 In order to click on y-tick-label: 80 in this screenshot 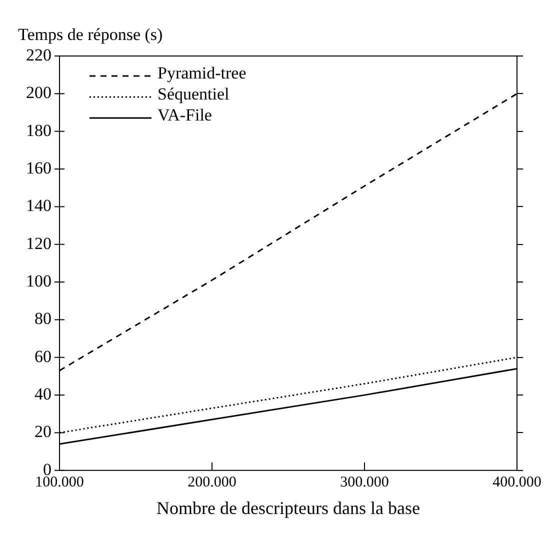, I will do `click(43, 318)`.